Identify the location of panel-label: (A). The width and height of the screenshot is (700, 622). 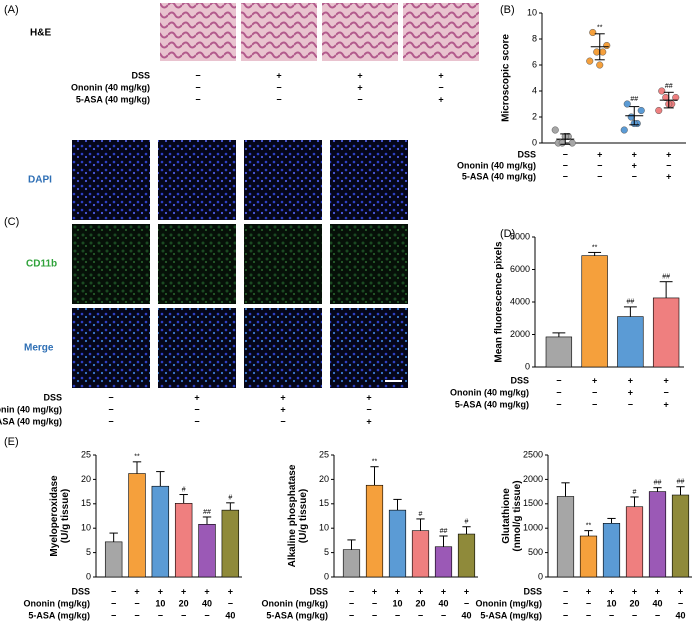
(11, 10).